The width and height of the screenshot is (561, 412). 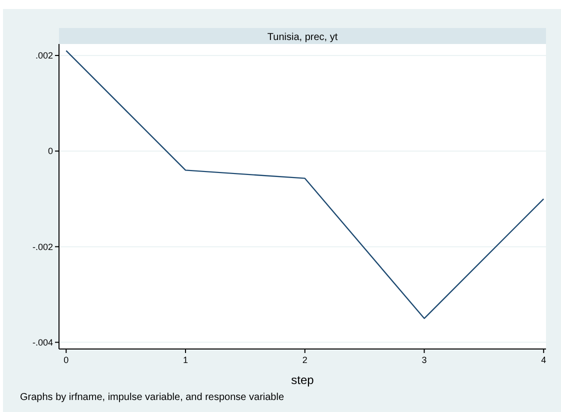 I want to click on x-tick-label: 3, so click(x=424, y=360).